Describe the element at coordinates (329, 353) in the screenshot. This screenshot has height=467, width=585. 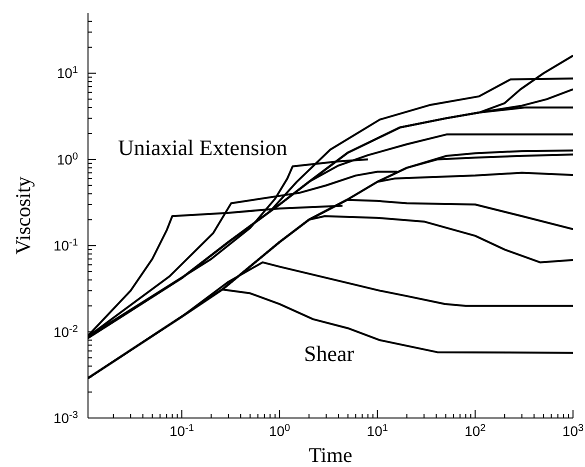
I see `annotation: Shear` at that location.